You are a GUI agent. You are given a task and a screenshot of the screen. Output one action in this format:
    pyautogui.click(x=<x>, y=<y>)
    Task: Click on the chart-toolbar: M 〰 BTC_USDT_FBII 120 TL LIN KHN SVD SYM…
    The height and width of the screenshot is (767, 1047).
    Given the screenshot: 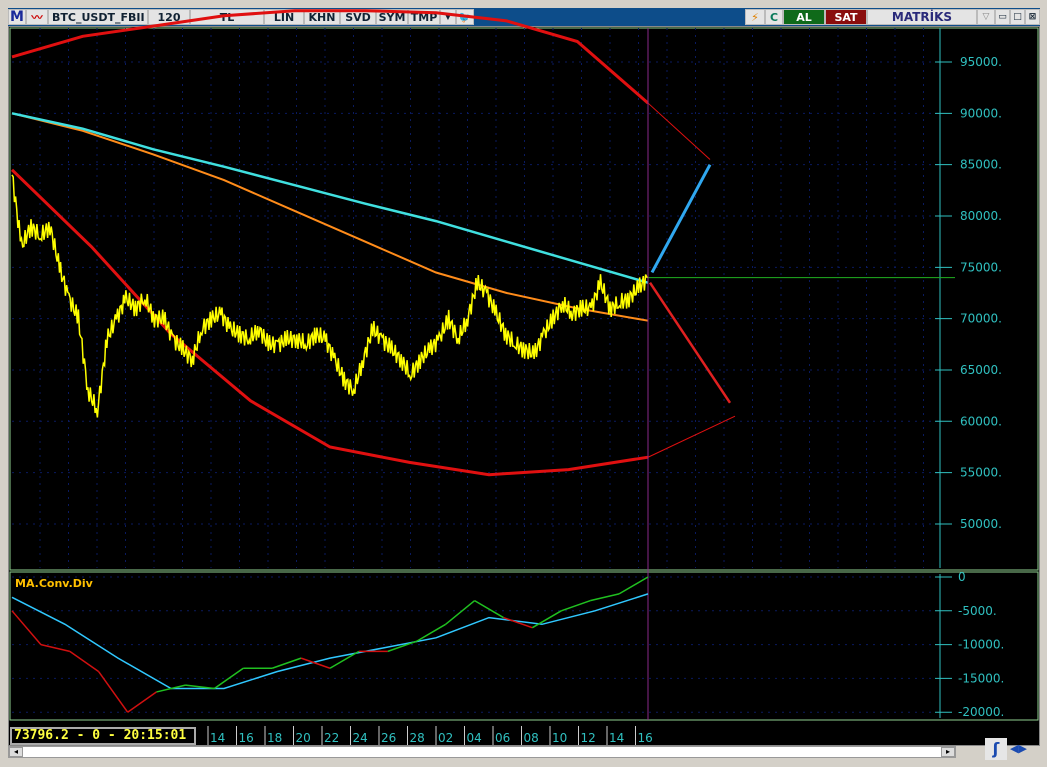 What is the action you would take?
    pyautogui.click(x=524, y=17)
    